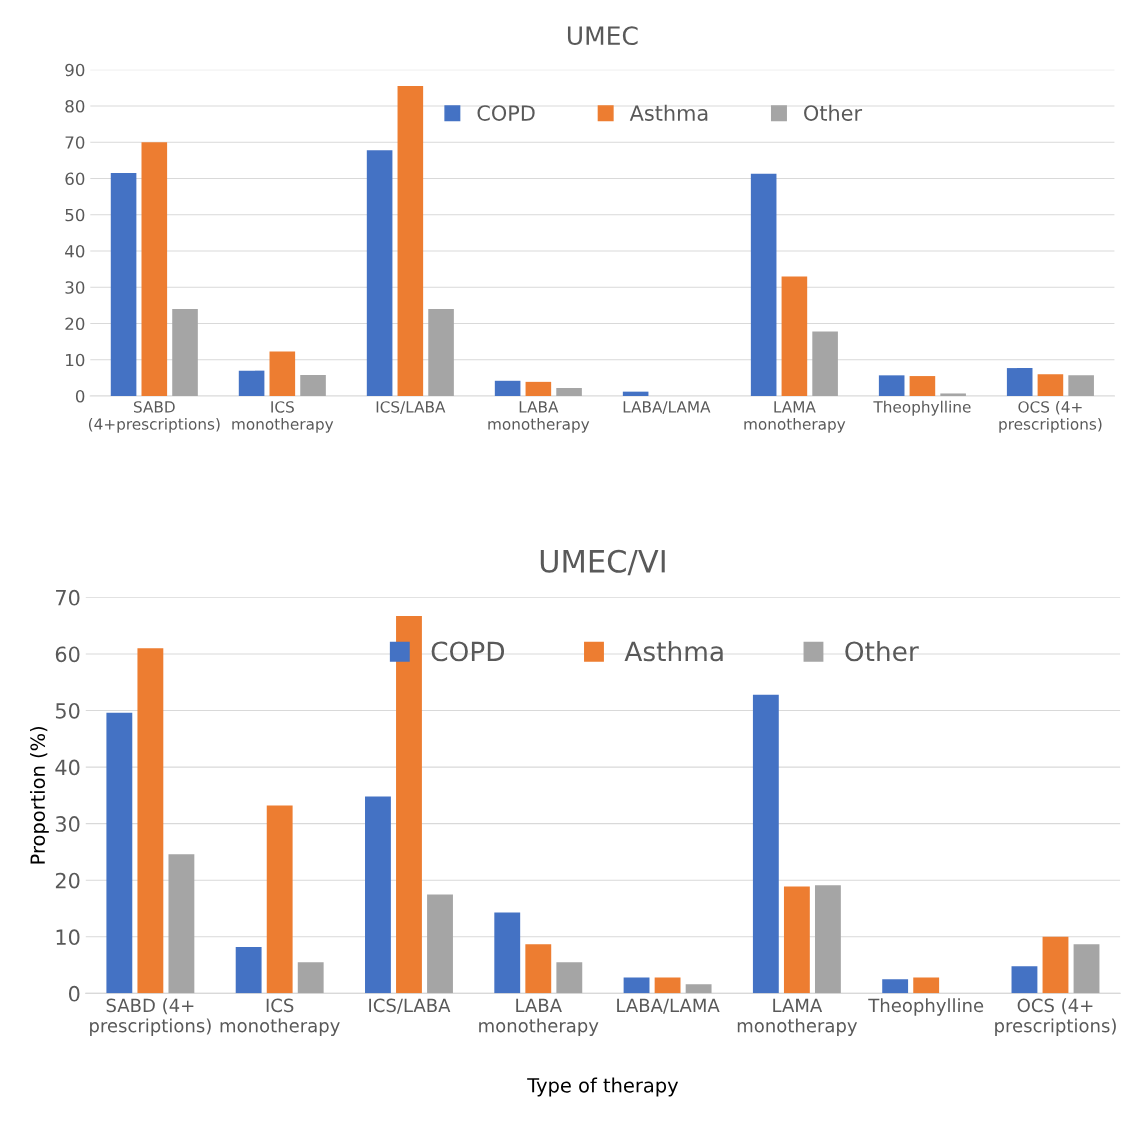 The image size is (1143, 1125). Describe the element at coordinates (75, 70) in the screenshot. I see `y-tick-label: 90` at that location.